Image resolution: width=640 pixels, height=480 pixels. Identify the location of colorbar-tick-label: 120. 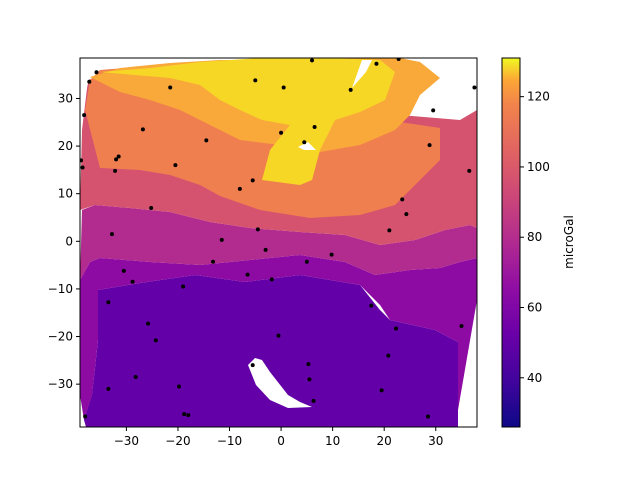
(538, 97).